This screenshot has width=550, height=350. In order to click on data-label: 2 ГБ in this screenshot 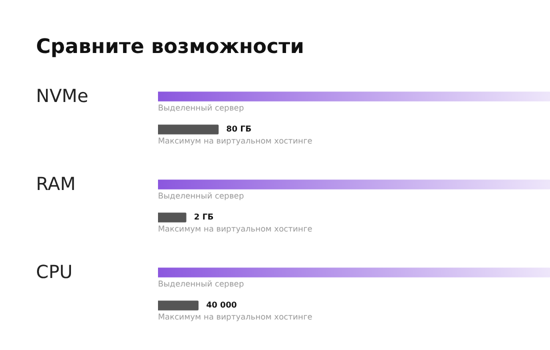, I will do `click(204, 217)`.